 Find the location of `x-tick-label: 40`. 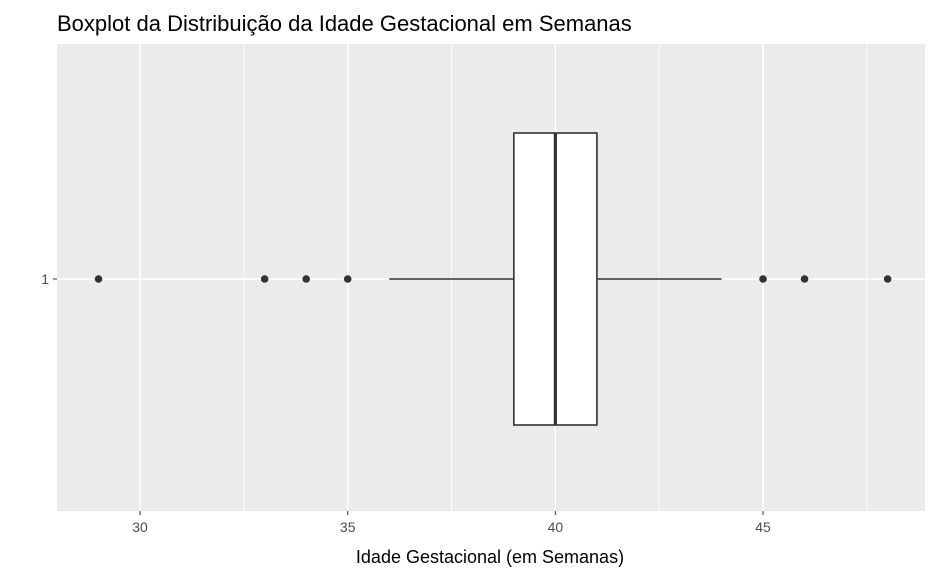

x-tick-label: 40 is located at coordinates (556, 527).